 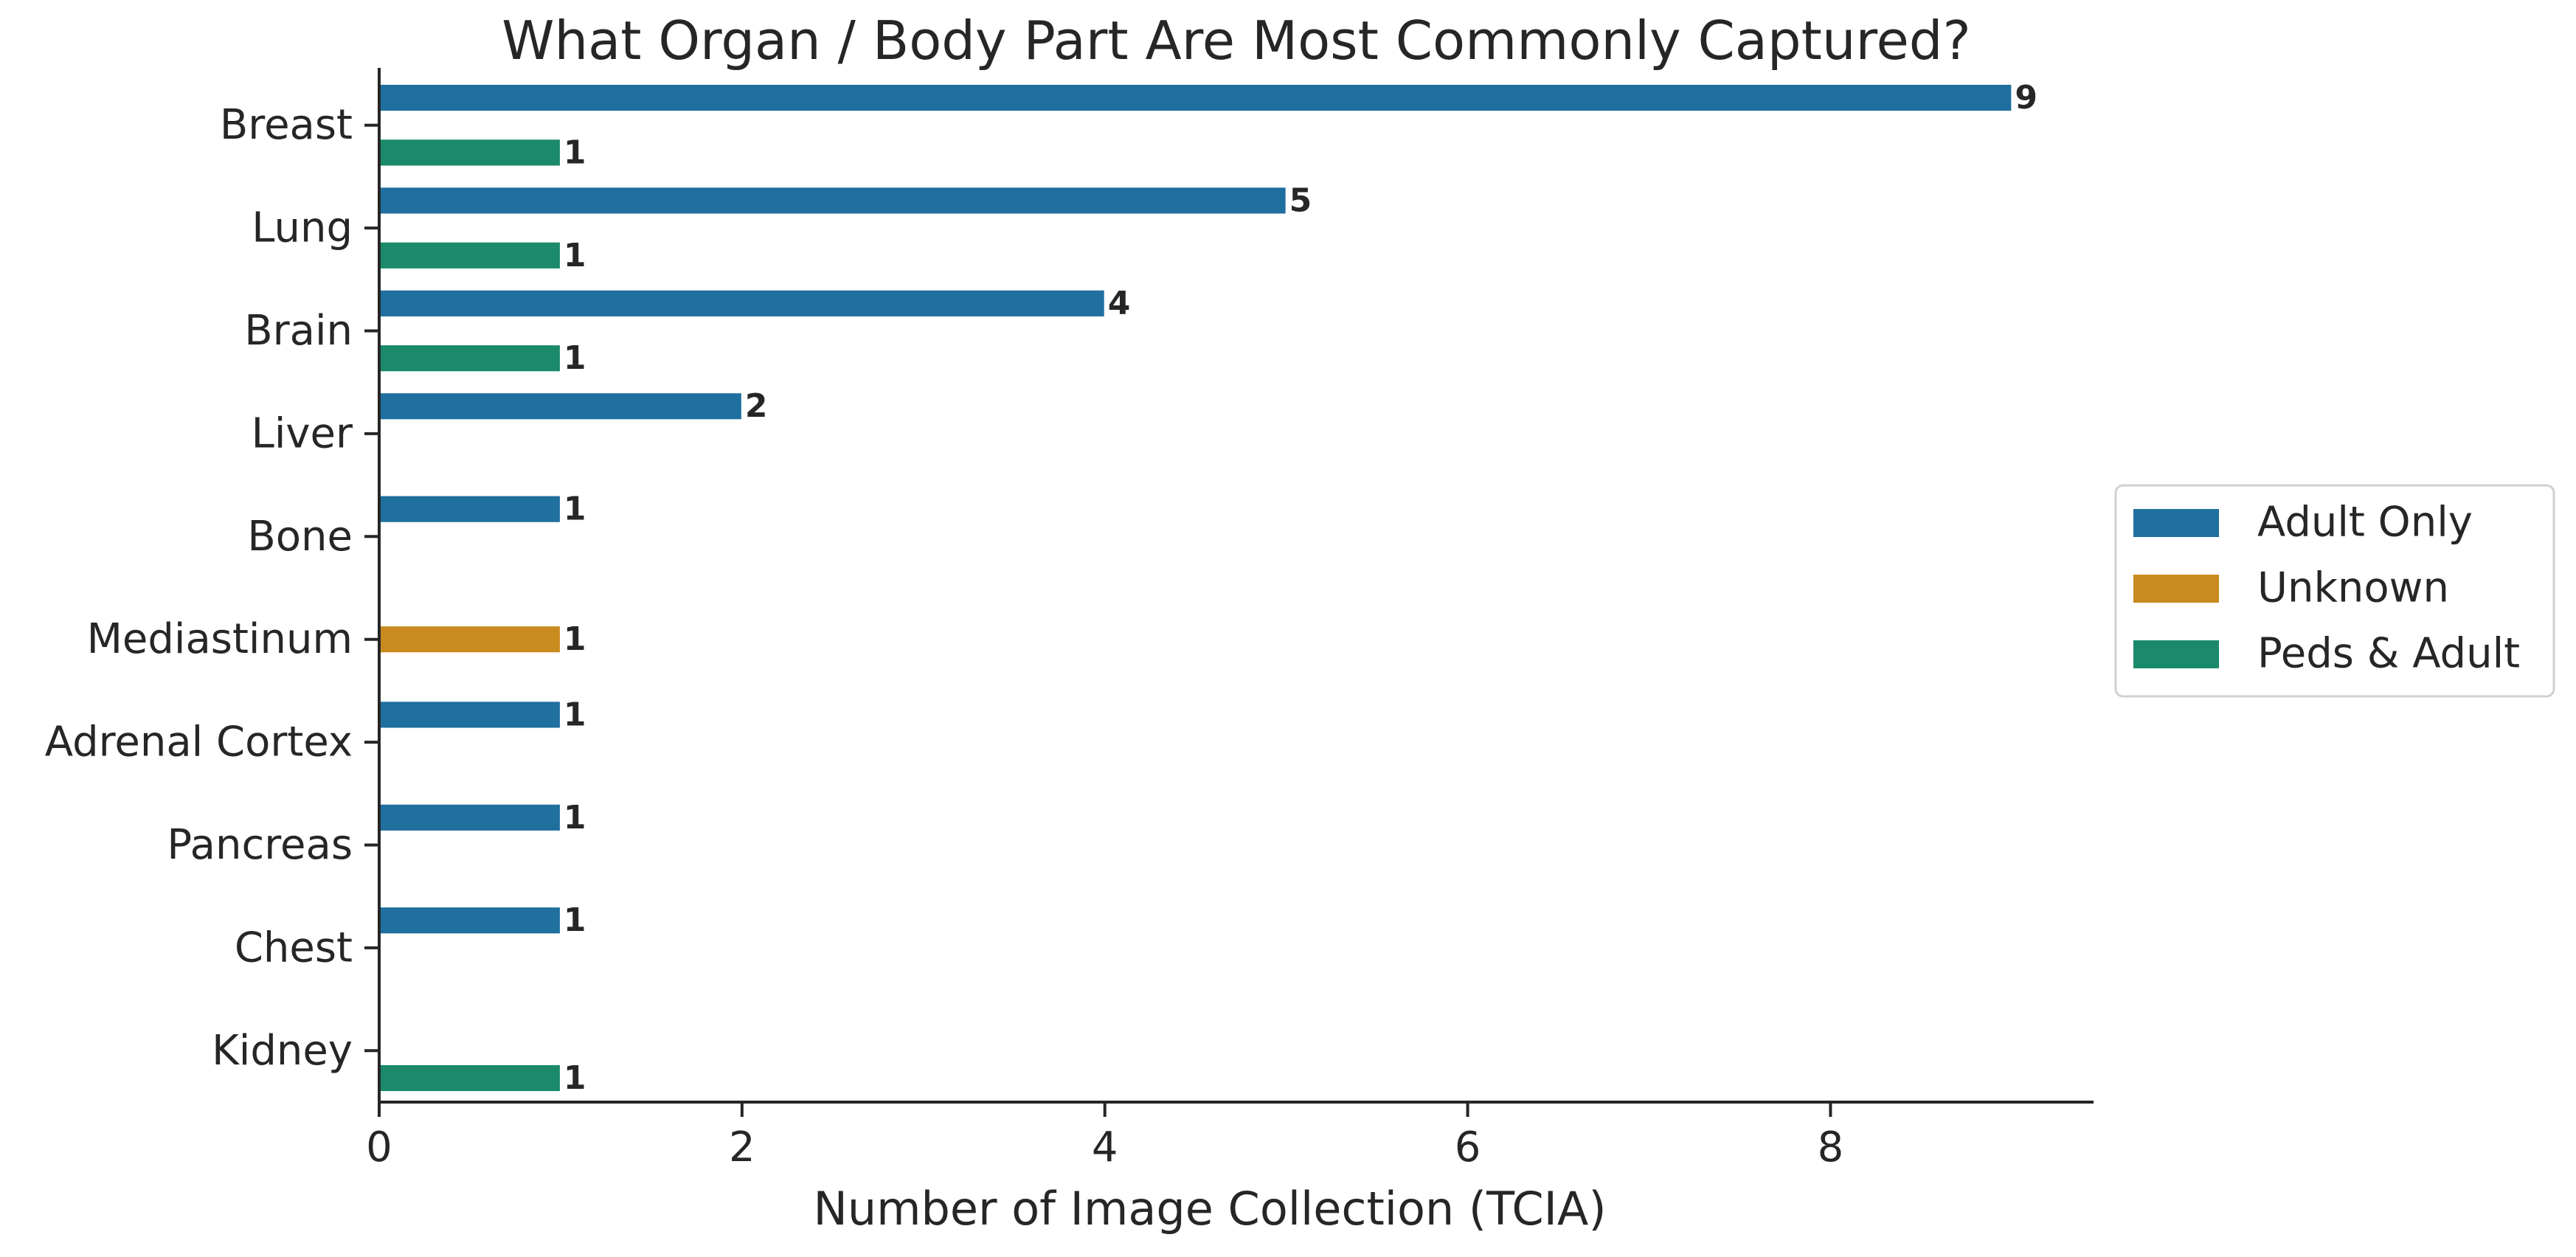 I want to click on data-label: 9, so click(x=2026, y=98).